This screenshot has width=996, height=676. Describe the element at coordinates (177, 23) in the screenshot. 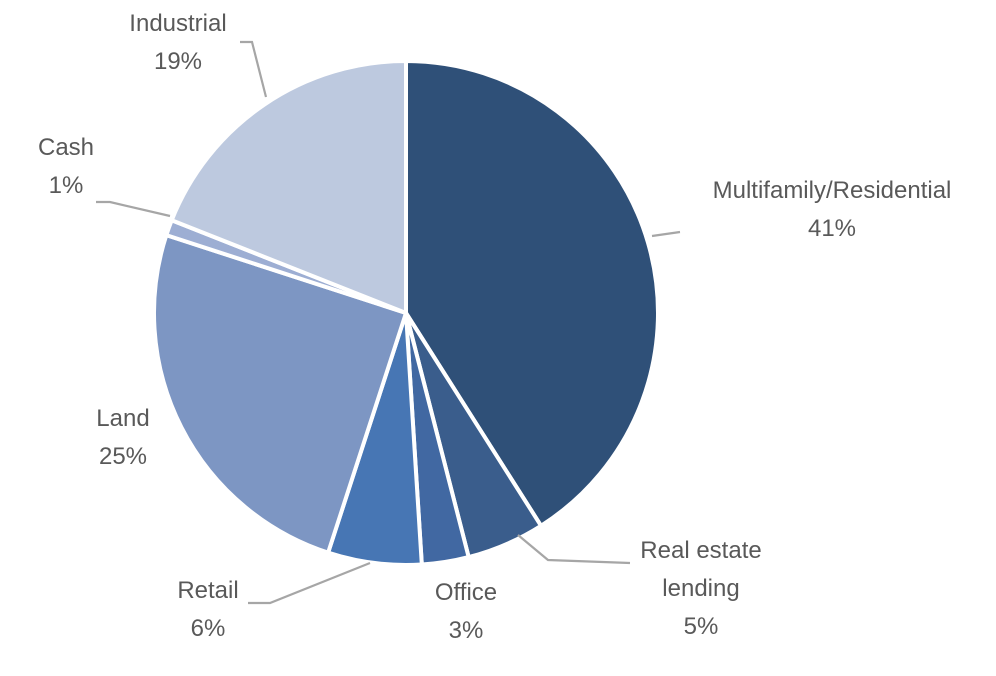

I see `slice-name: Industrial` at that location.